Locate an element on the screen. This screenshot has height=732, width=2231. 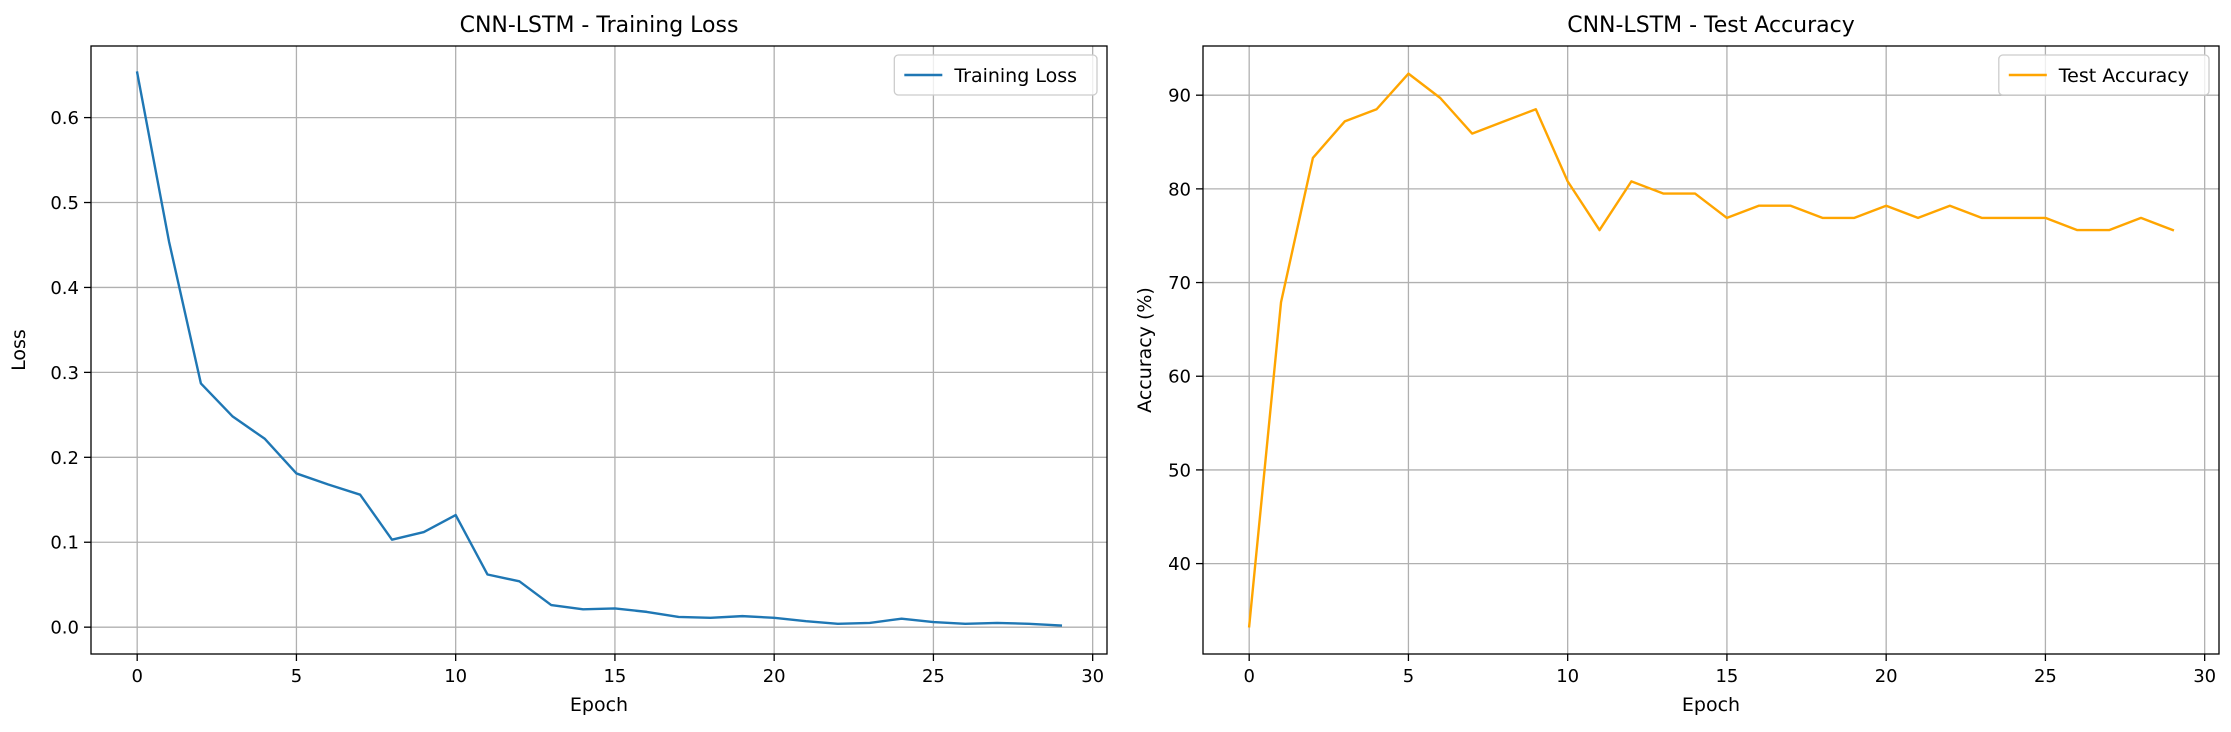
y-tick-label: 0.0 is located at coordinates (64, 628).